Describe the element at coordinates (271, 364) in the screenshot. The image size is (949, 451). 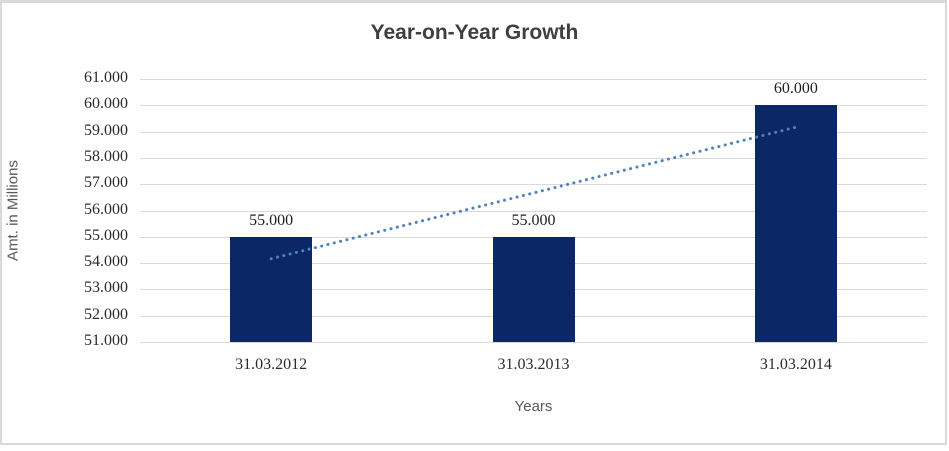
I see `x-tick-label: 31.03.2012` at that location.